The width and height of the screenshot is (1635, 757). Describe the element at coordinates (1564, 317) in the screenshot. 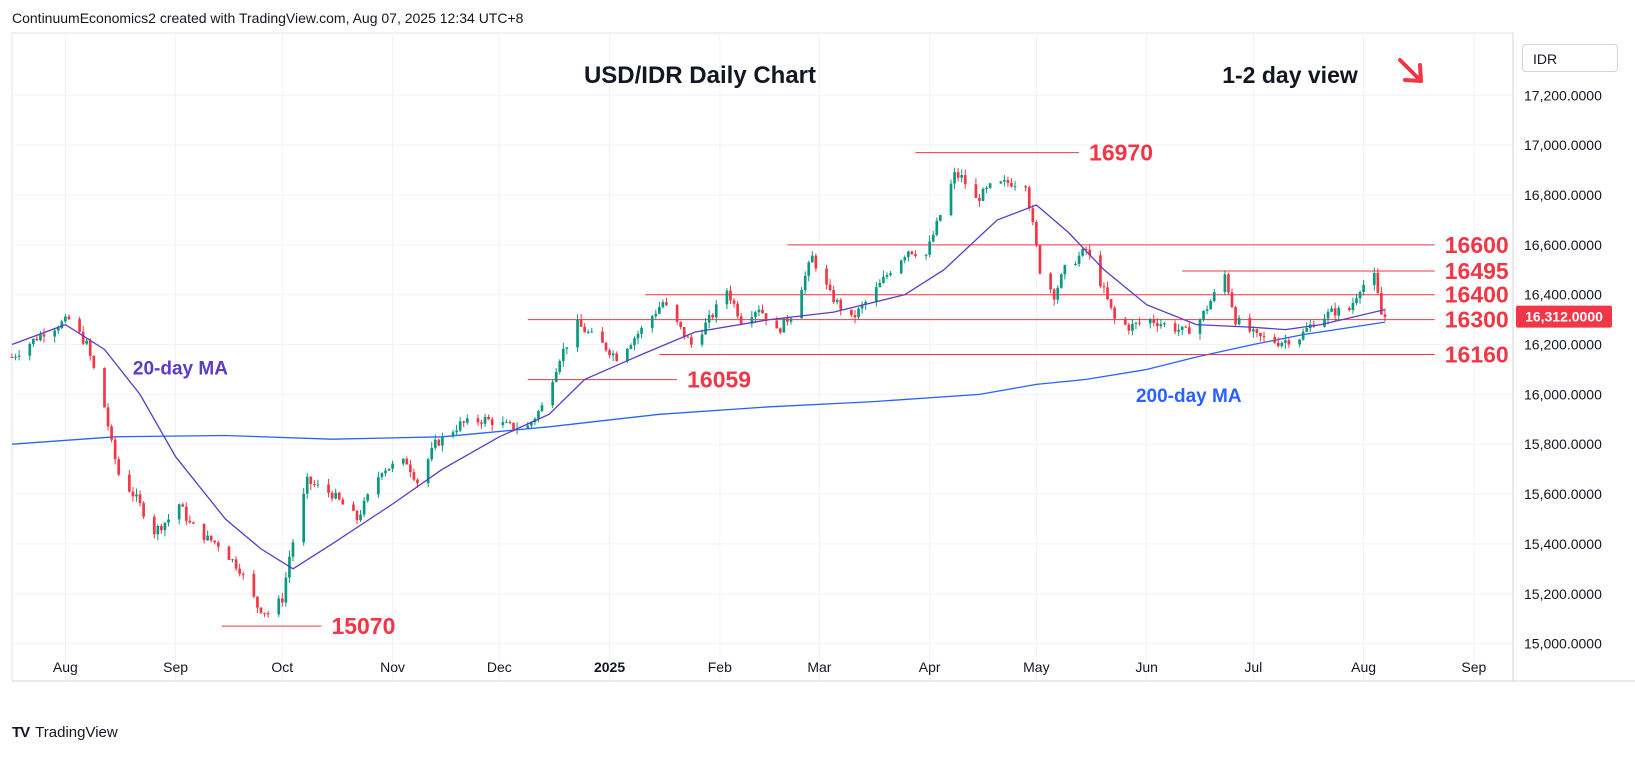

I see `last-price-label: 16,312.0000` at that location.